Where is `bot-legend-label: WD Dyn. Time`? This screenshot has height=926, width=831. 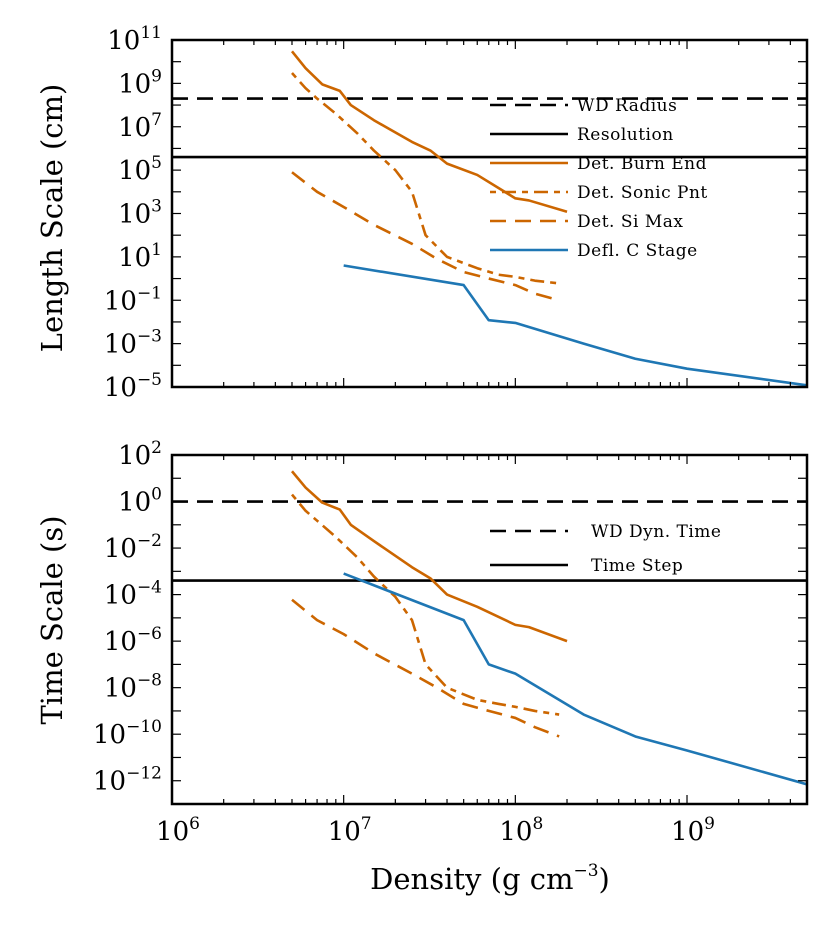 bot-legend-label: WD Dyn. Time is located at coordinates (656, 532).